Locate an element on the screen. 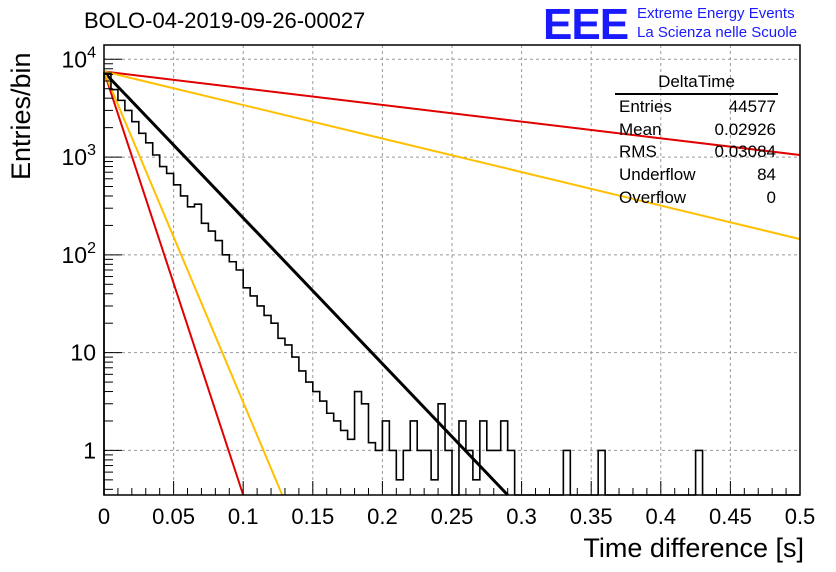  eee-logo: EEE is located at coordinates (586, 24).